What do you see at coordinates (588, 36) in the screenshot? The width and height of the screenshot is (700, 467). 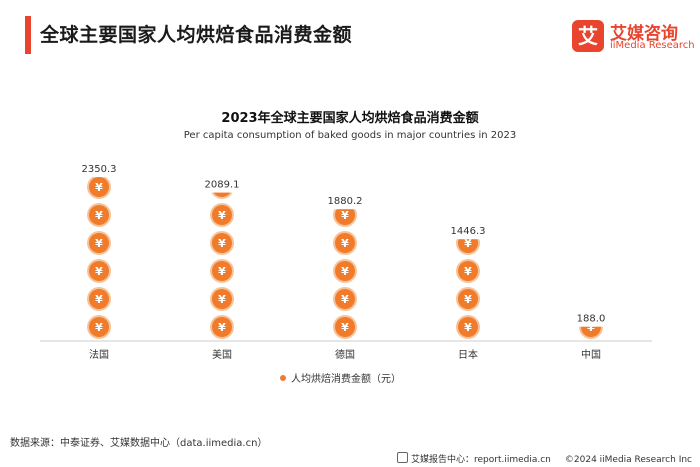 I see `logo-mark: 艾` at bounding box center [588, 36].